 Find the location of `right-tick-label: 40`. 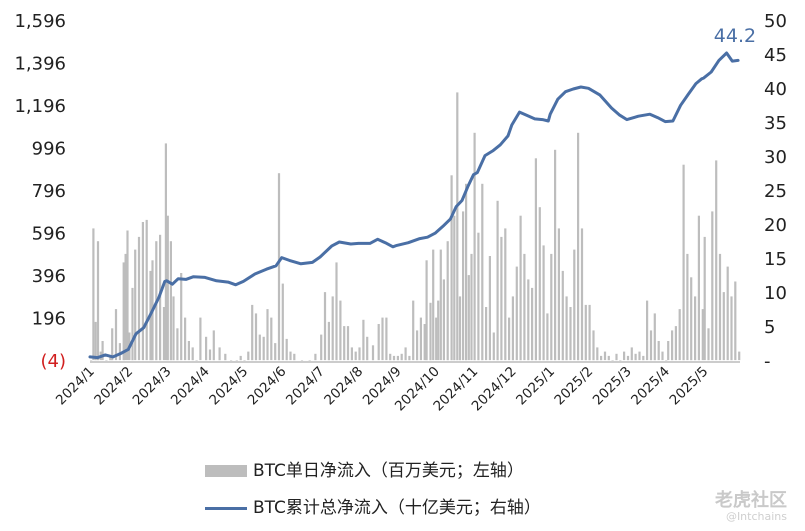

right-tick-label: 40 is located at coordinates (775, 89).